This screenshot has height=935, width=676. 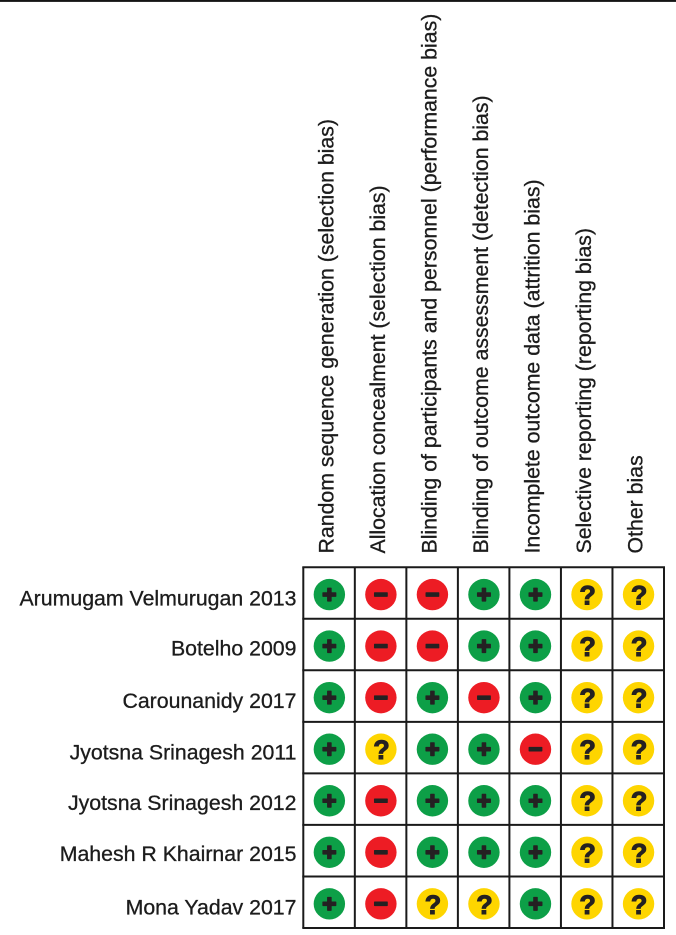 What do you see at coordinates (584, 391) in the screenshot?
I see `svg-text:Selective reporting (reporting: Selective reporting (reporting bias)` at bounding box center [584, 391].